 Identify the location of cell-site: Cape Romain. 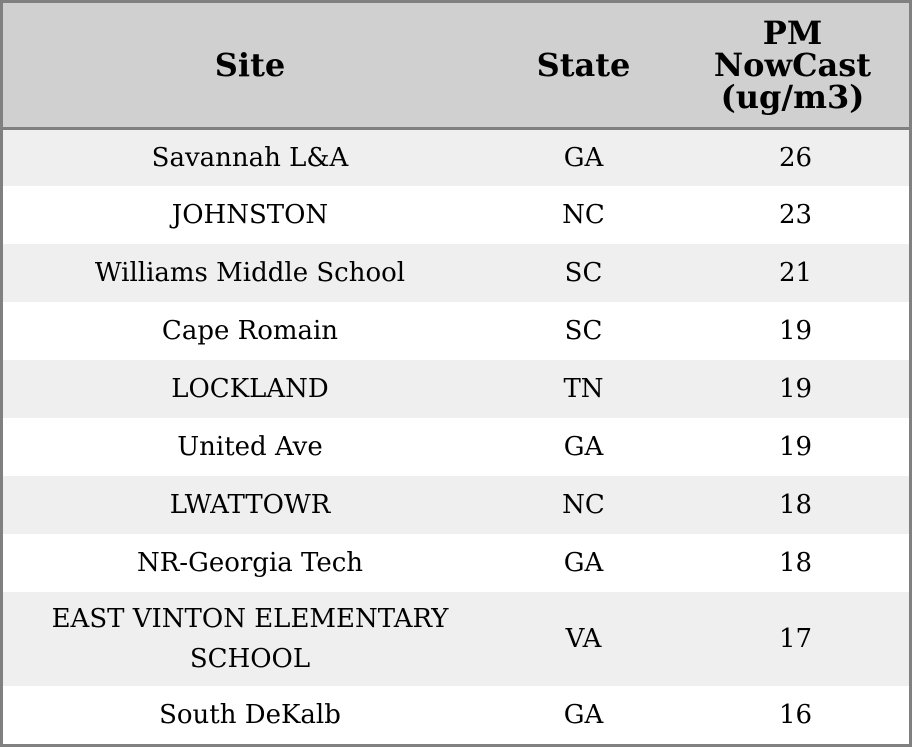
(250, 331).